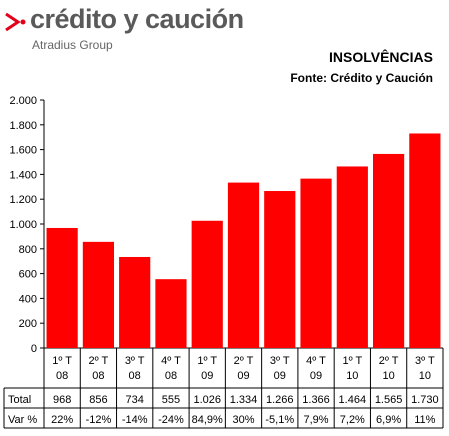  Describe the element at coordinates (207, 420) in the screenshot. I see `table-cell: 84,9%` at that location.